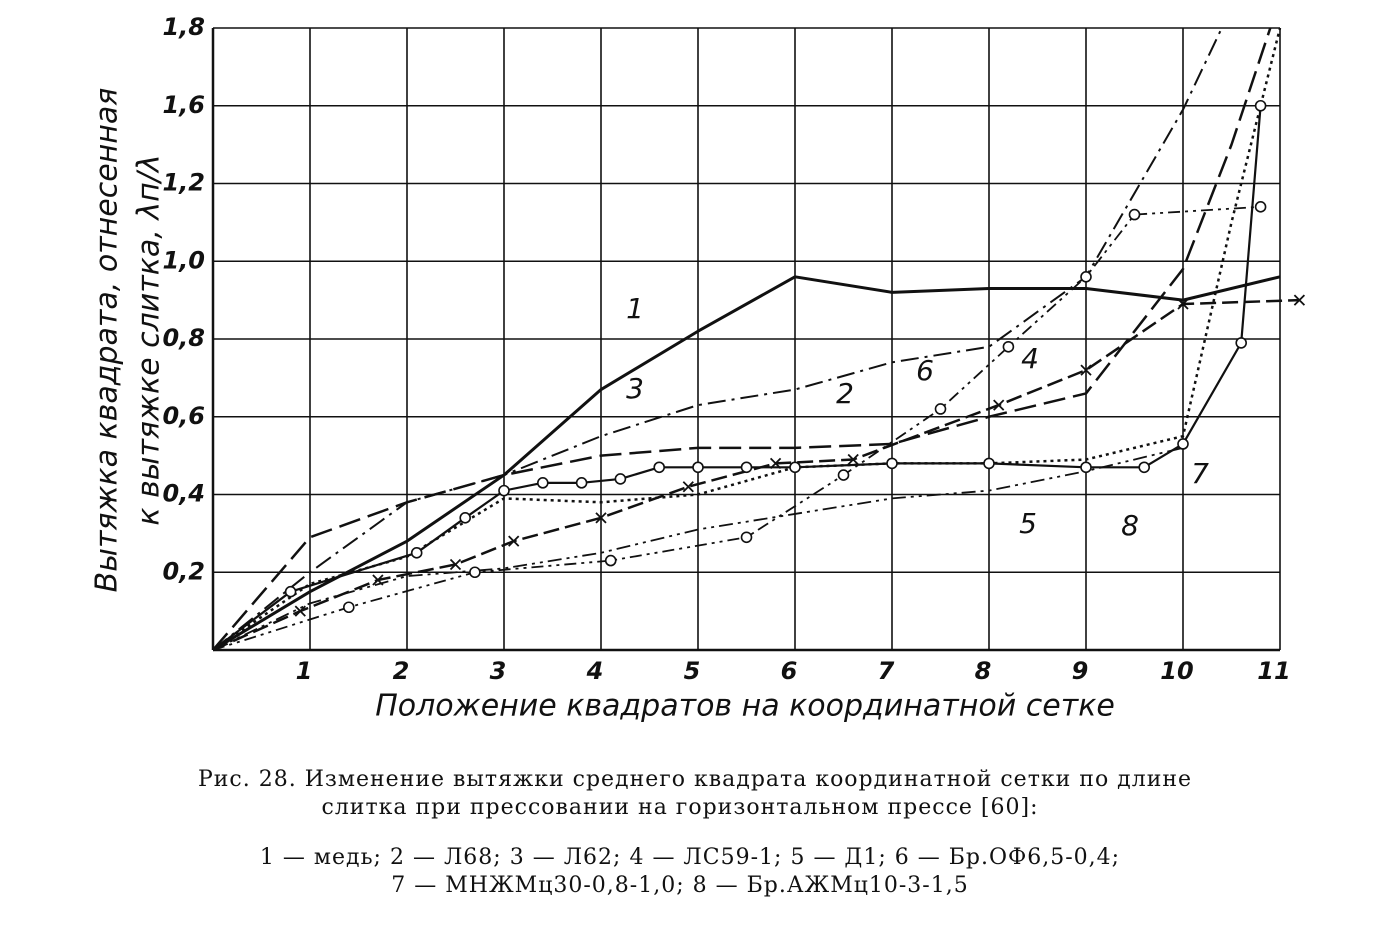  Describe the element at coordinates (1030, 358) in the screenshot. I see `series-label: 4` at that location.